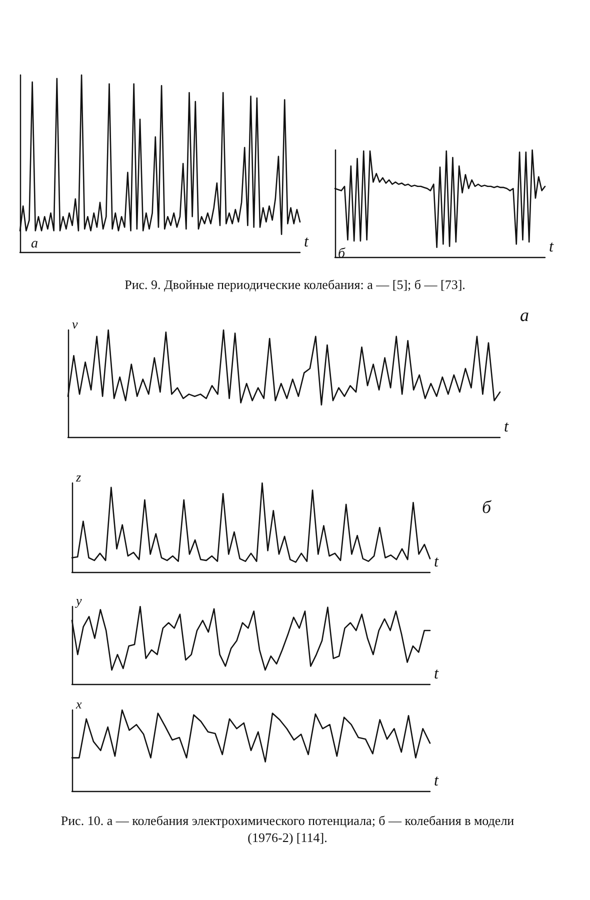 Image resolution: width=590 pixels, height=900 pixels. Describe the element at coordinates (75, 324) in the screenshot. I see `y-axis-title: v` at that location.